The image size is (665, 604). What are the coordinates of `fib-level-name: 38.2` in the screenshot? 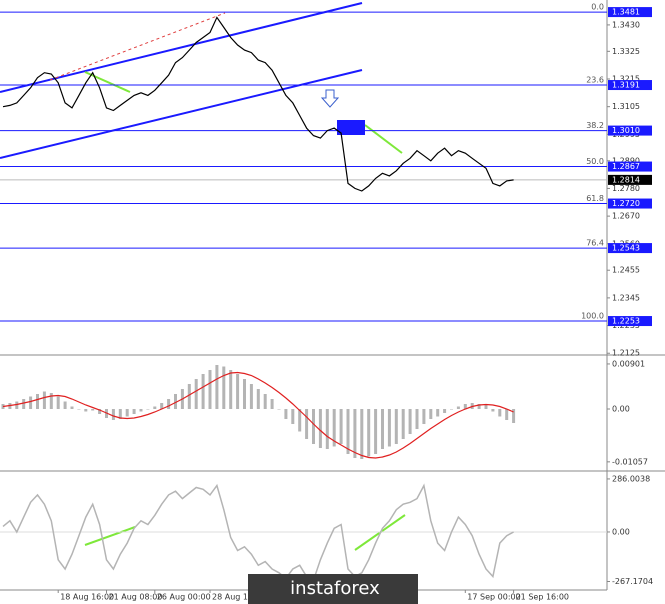 It's located at (595, 125).